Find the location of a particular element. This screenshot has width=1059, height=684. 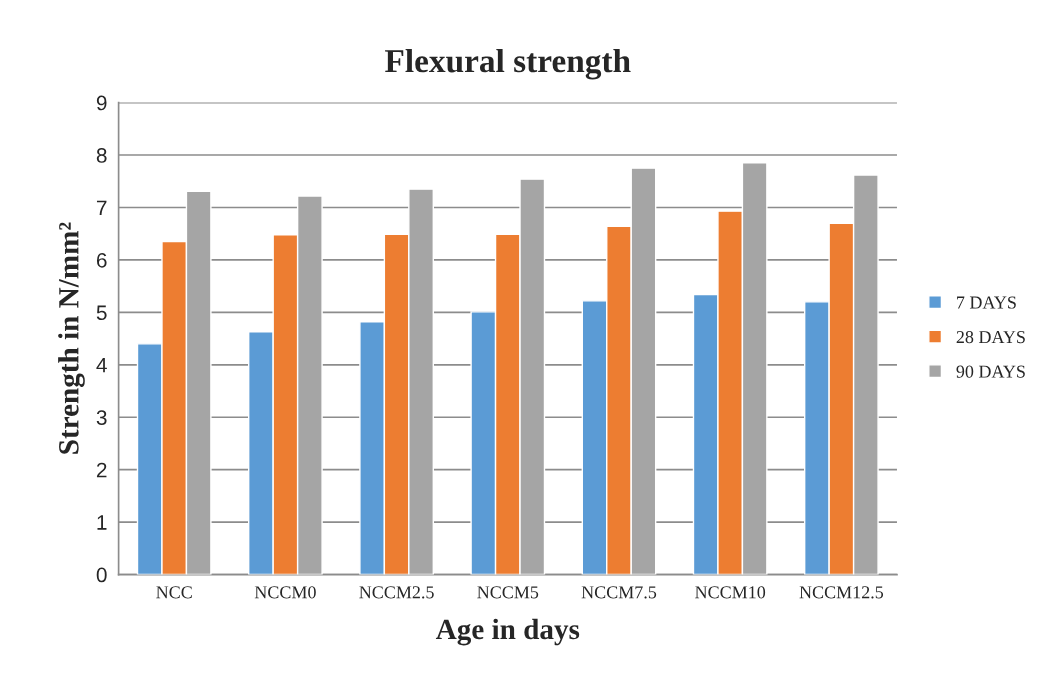

x-axis-title: Age in days is located at coordinates (507, 632).